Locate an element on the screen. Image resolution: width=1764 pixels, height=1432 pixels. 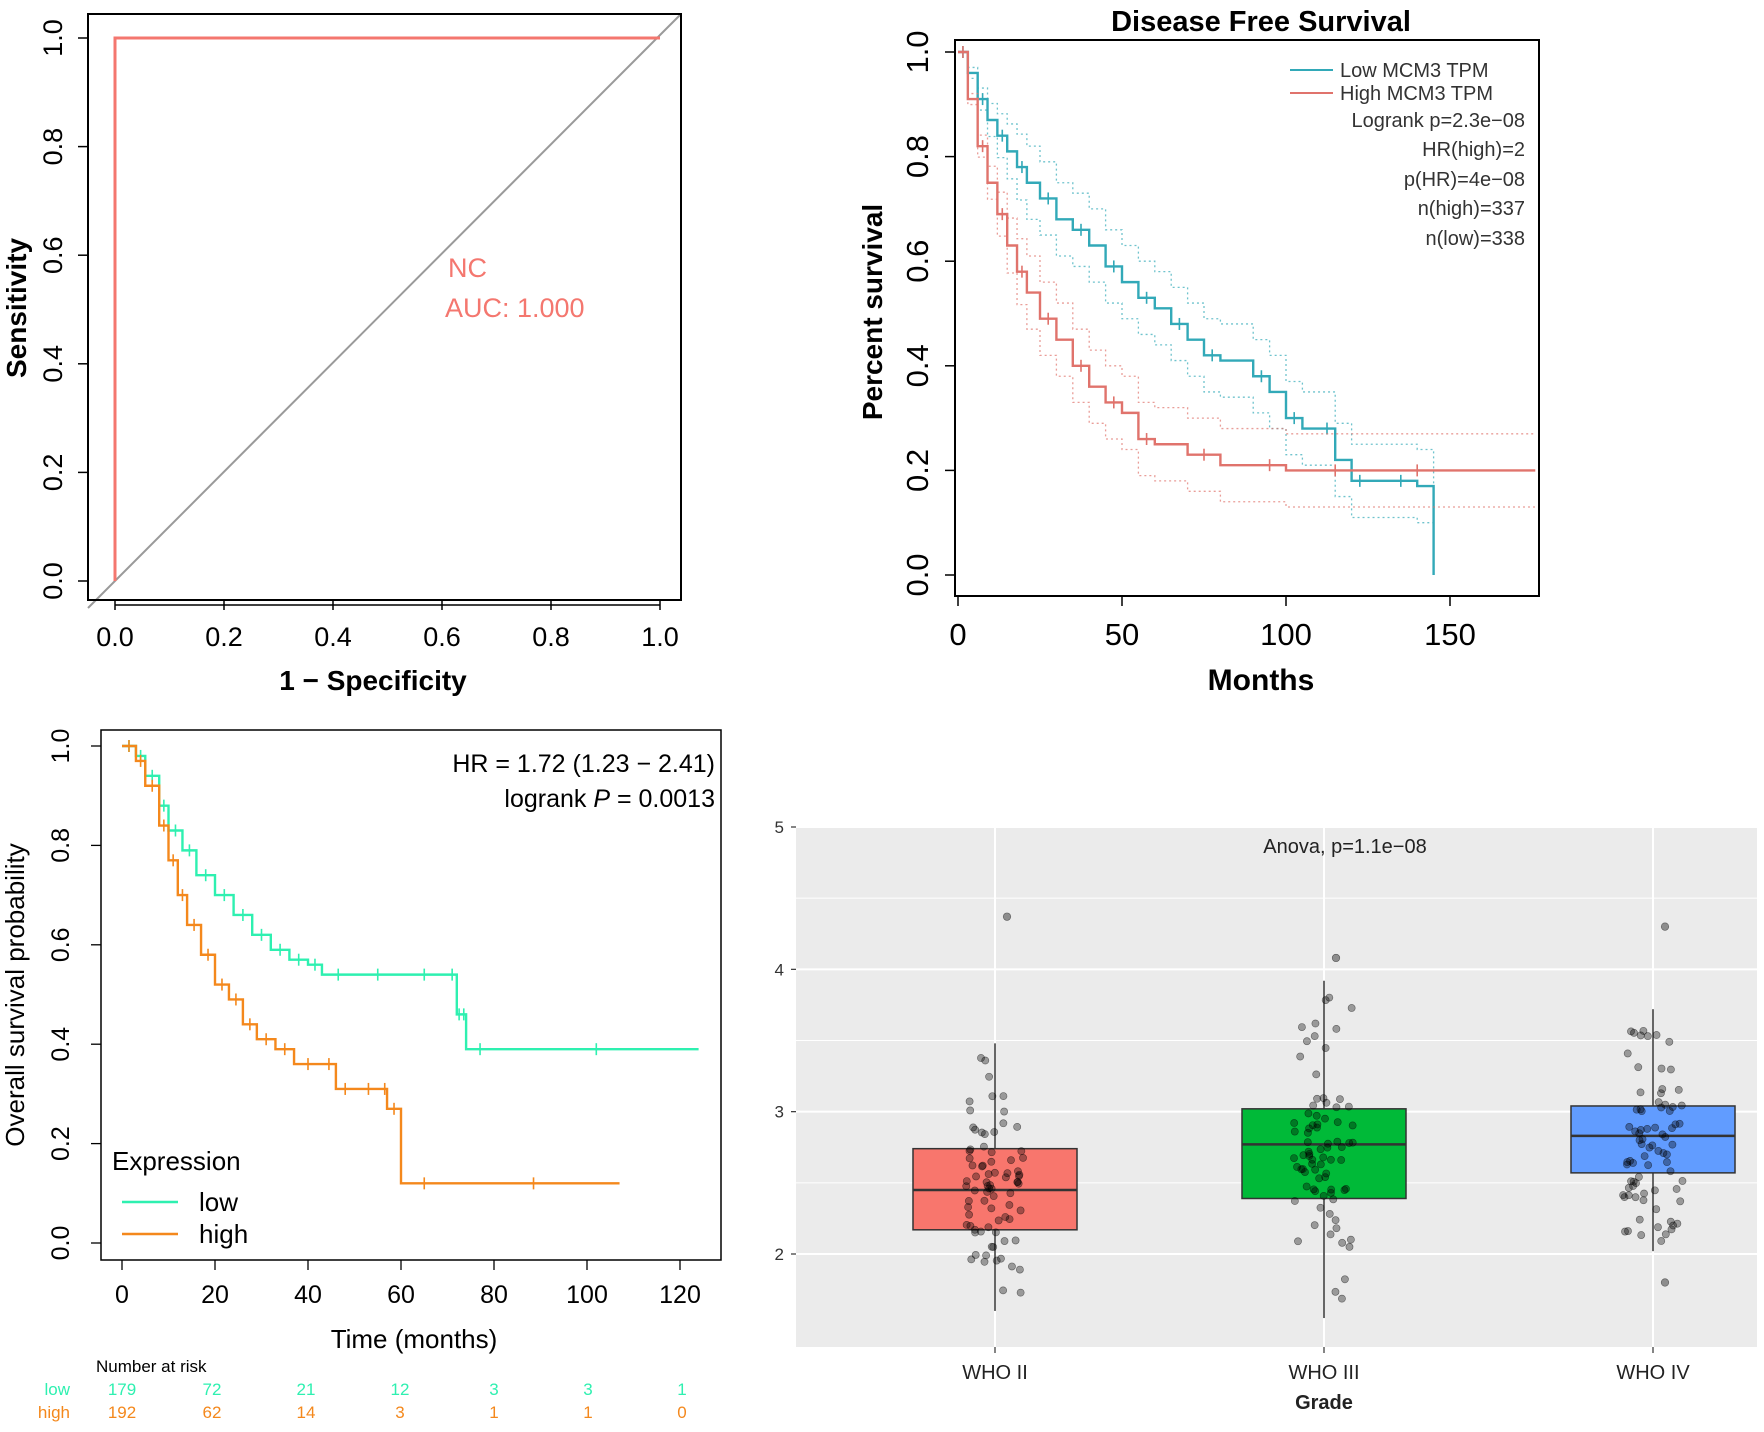
dfs-y-tick-label: 0.2 is located at coordinates (917, 470).